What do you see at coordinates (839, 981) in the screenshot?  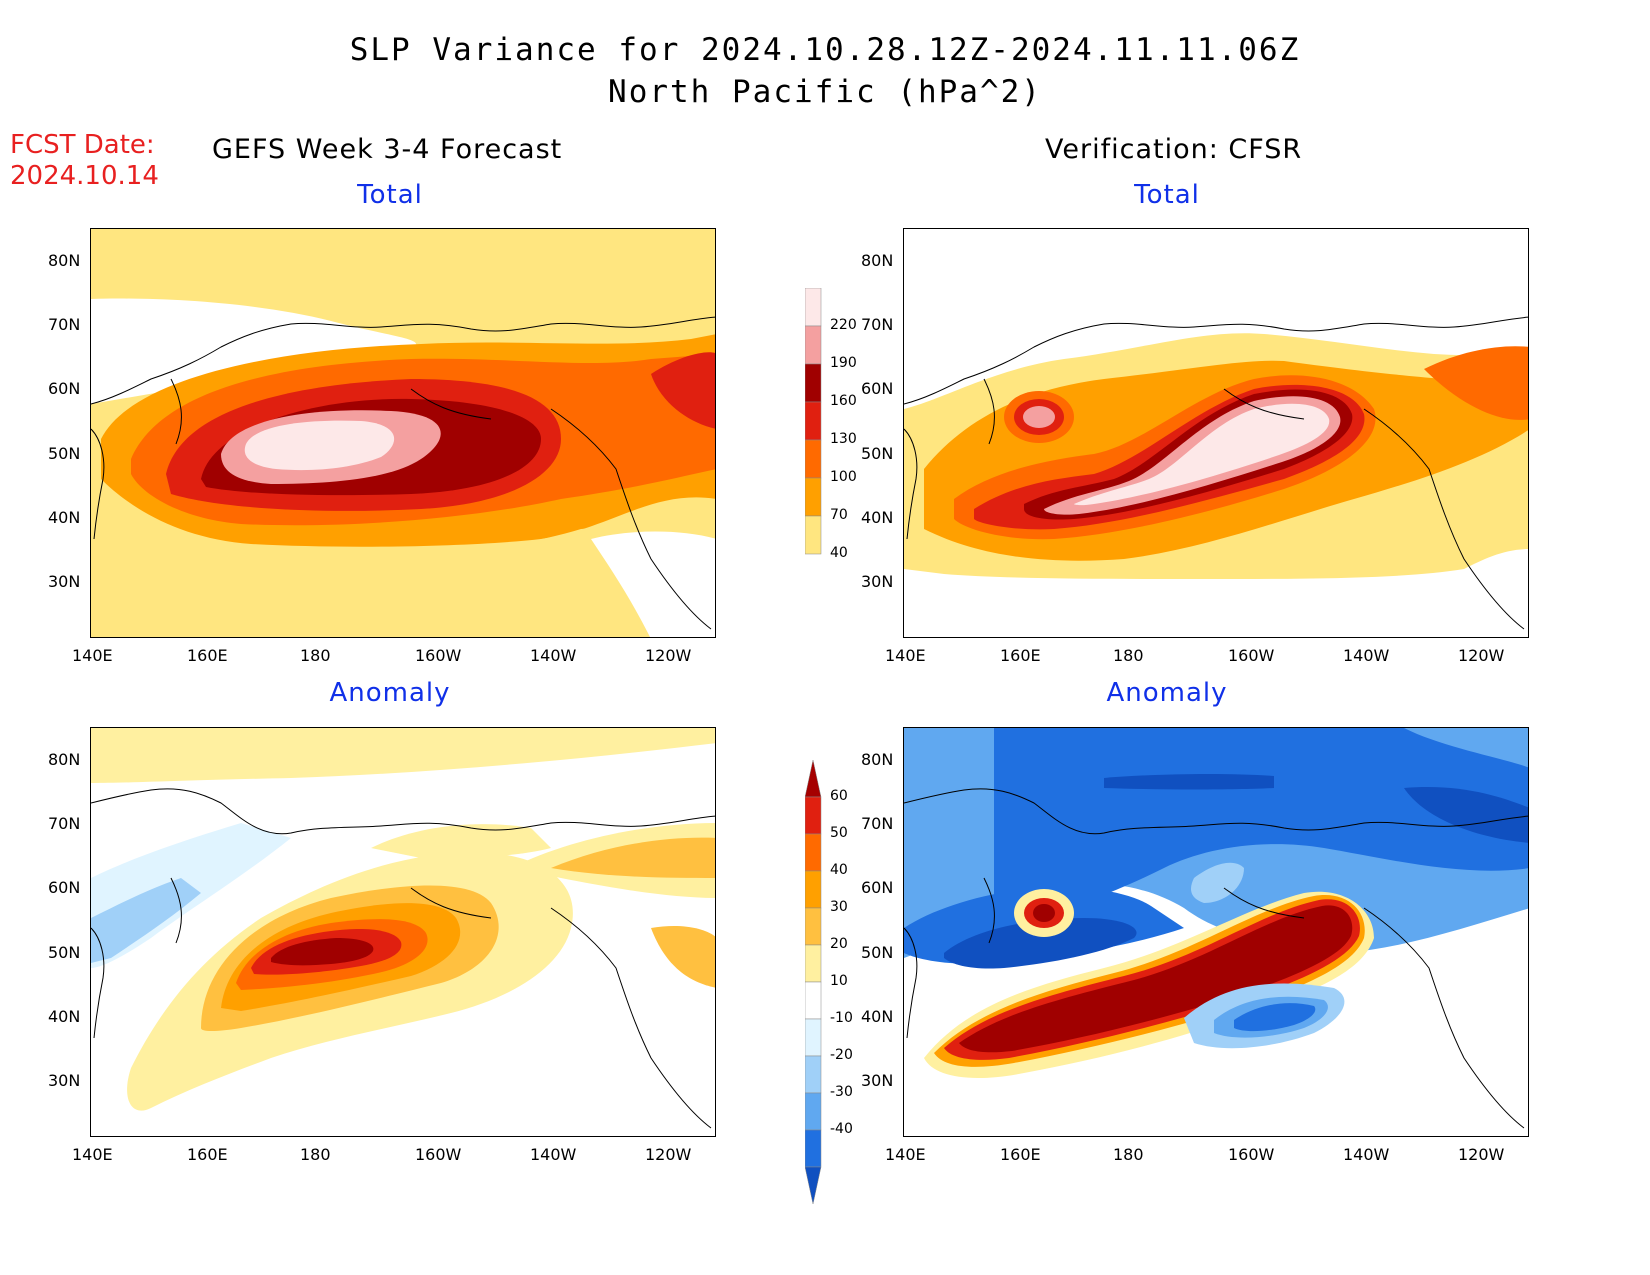 I see `colorbar-level-label: 10` at bounding box center [839, 981].